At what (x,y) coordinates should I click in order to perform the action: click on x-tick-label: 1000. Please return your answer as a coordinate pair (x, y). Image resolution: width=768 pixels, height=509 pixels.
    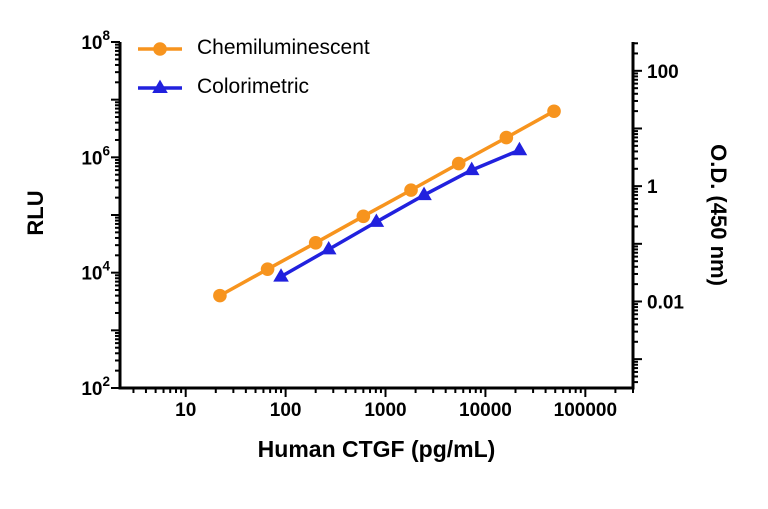
    Looking at the image, I should click on (385, 410).